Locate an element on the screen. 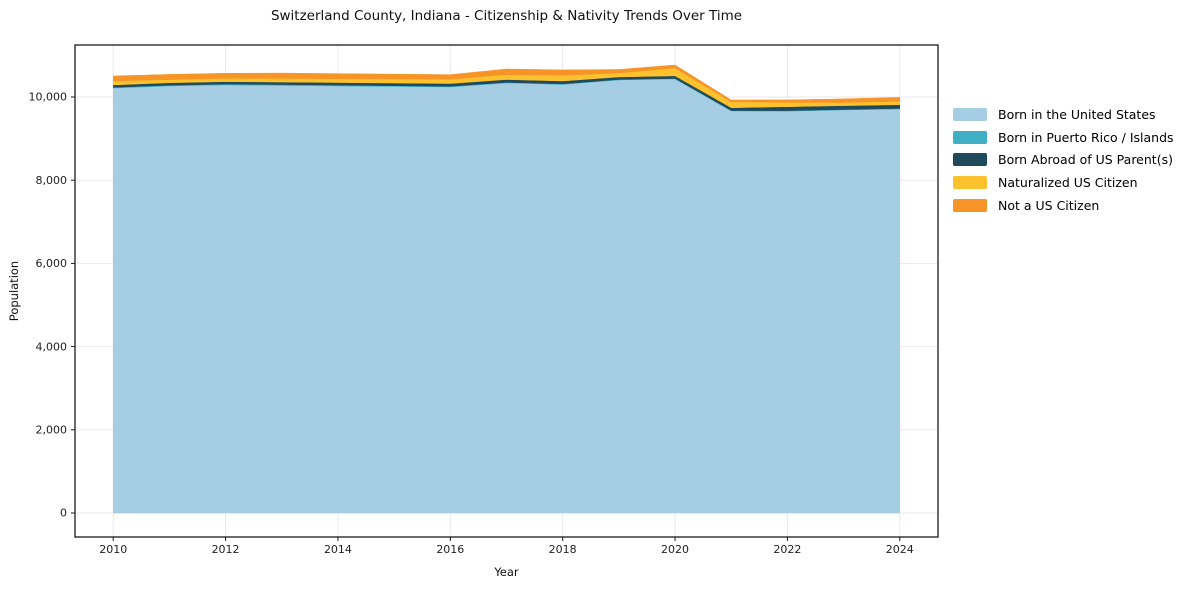  legend-swatch-naturalized-us-citizen is located at coordinates (970, 182).